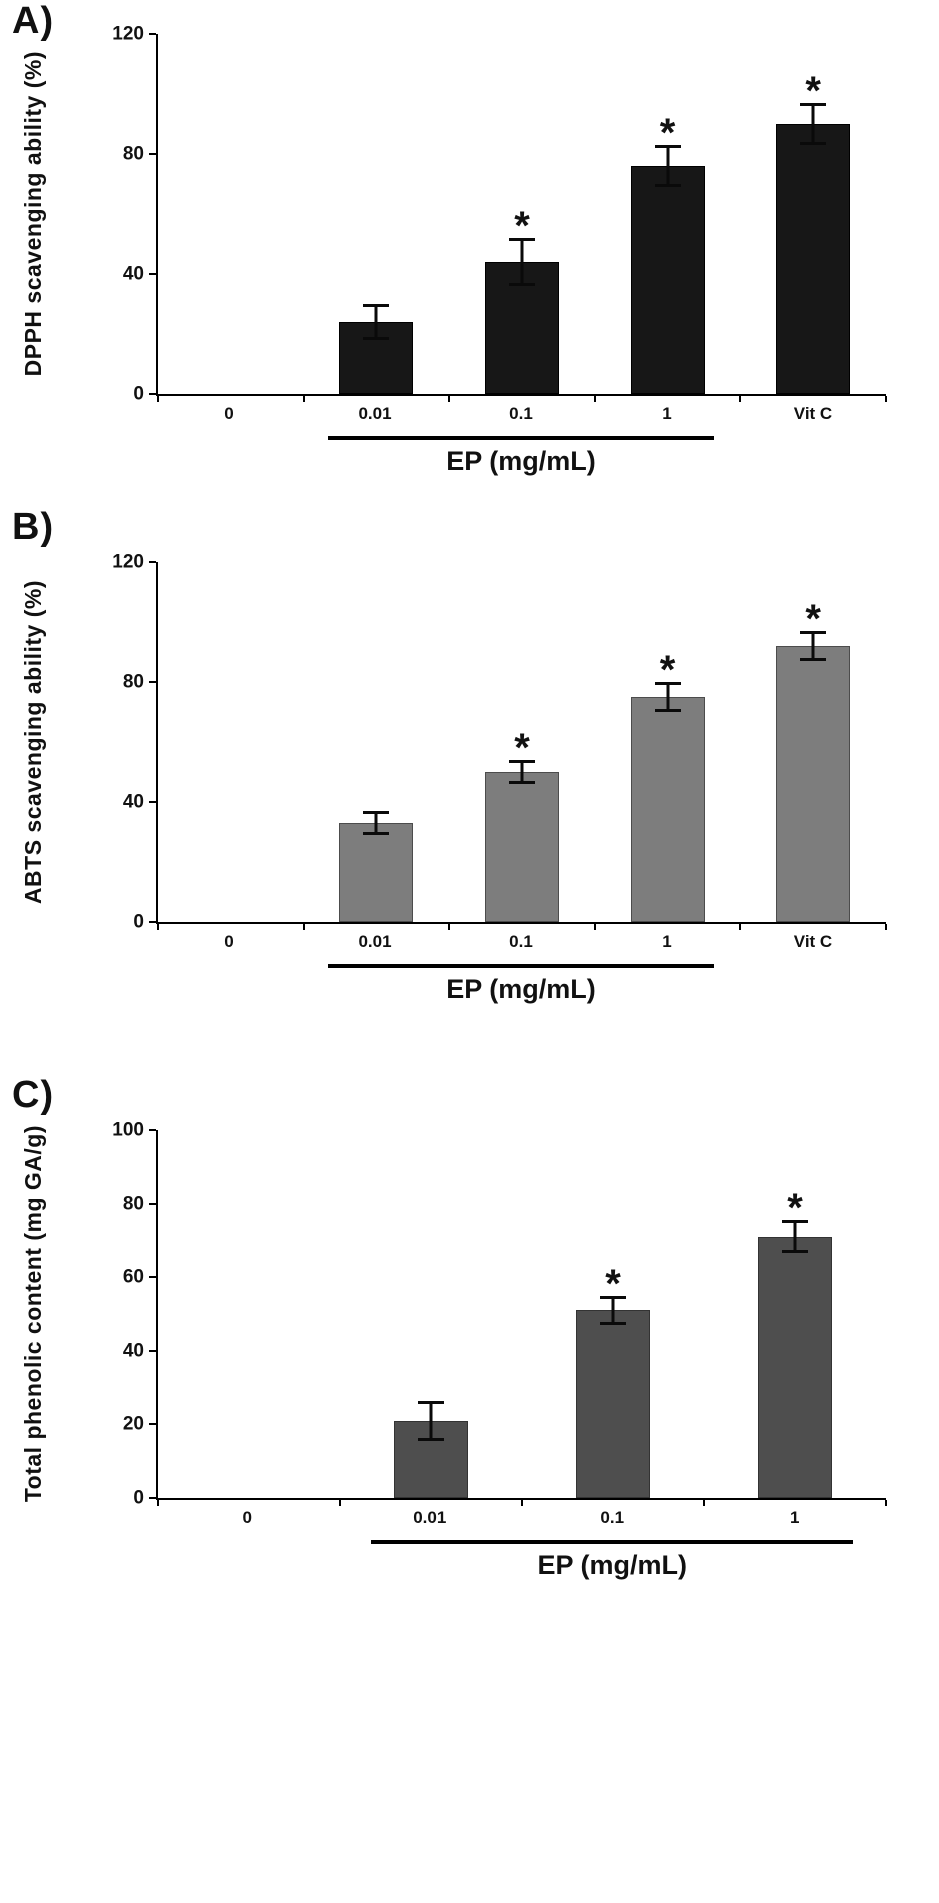 Image resolution: width=939 pixels, height=1903 pixels. What do you see at coordinates (521, 1515) in the screenshot?
I see `x-tick-row: 0 0.01 0.1 1` at bounding box center [521, 1515].